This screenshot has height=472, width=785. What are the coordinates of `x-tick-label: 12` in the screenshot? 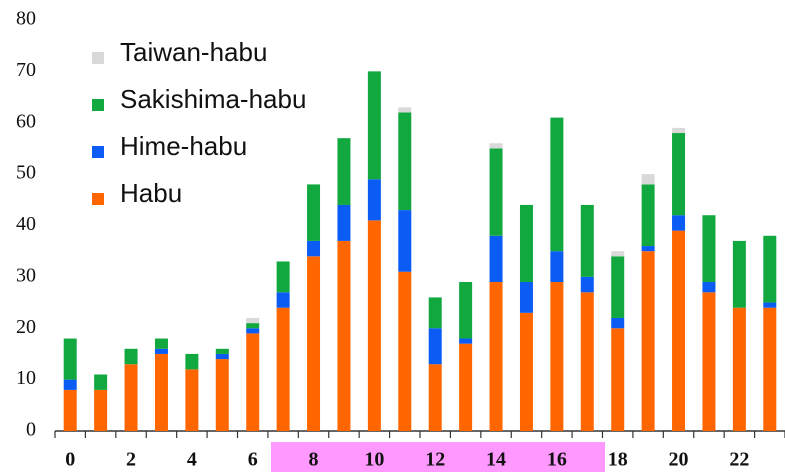 It's located at (435, 460).